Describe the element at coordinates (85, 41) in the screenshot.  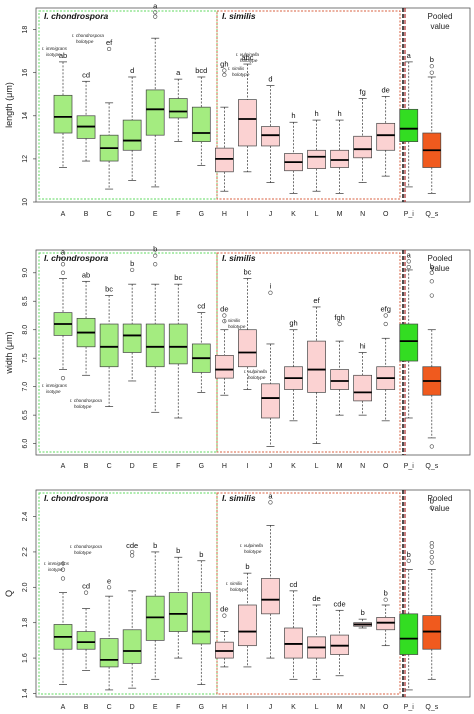
I see `note-chondrospora: holotype` at that location.